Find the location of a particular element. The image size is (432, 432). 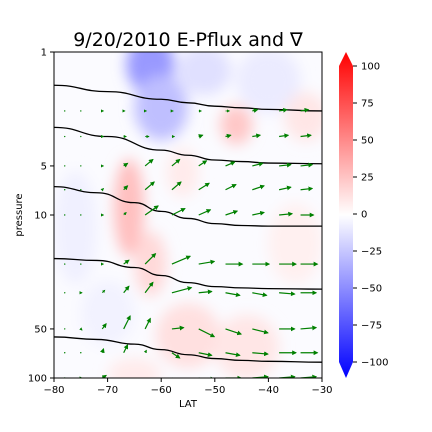

colorbar-tick-label: 100 is located at coordinates (370, 67).